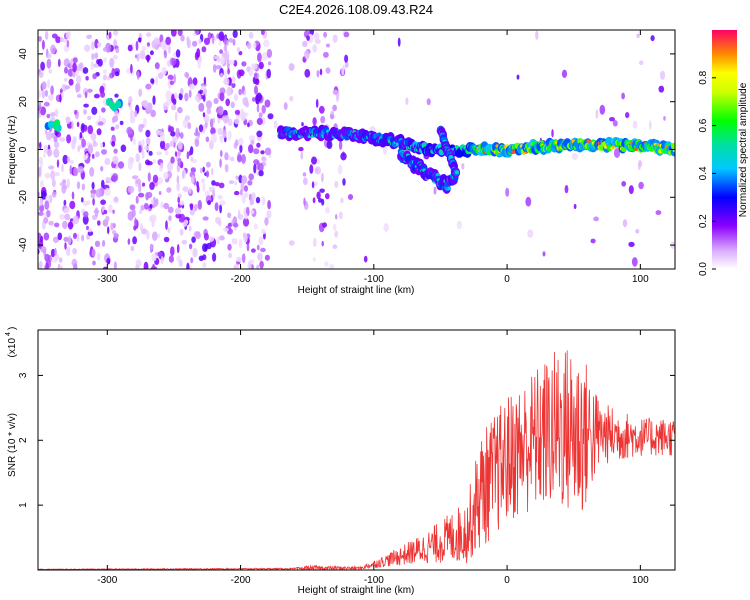 This screenshot has height=600, width=750. Describe the element at coordinates (449, 188) in the screenshot. I see `spectrogram-branch-point` at that location.